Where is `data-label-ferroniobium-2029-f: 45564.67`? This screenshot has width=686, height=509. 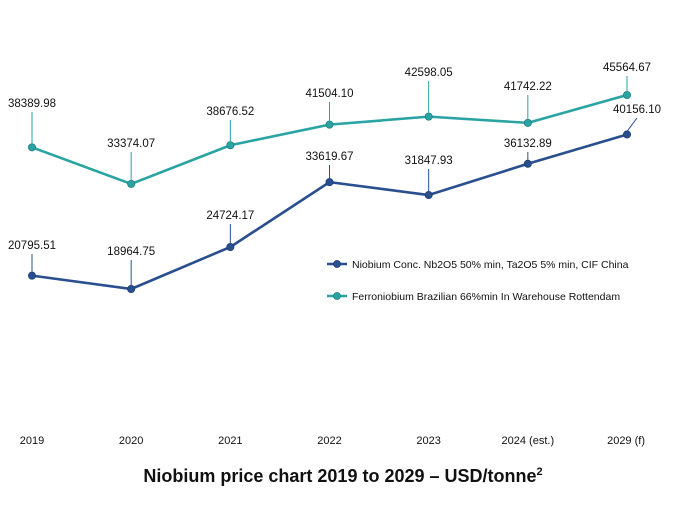 data-label-ferroniobium-2029-f: 45564.67 is located at coordinates (627, 68).